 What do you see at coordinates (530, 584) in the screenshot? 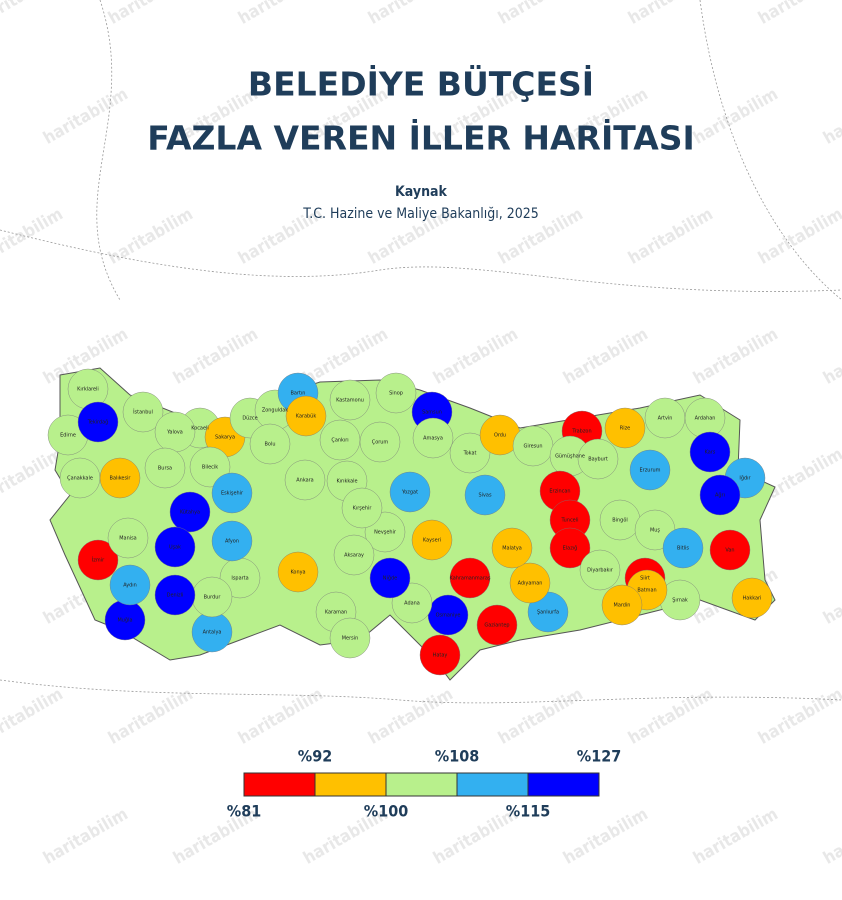
I see `province-label: Adıyaman` at bounding box center [530, 584].